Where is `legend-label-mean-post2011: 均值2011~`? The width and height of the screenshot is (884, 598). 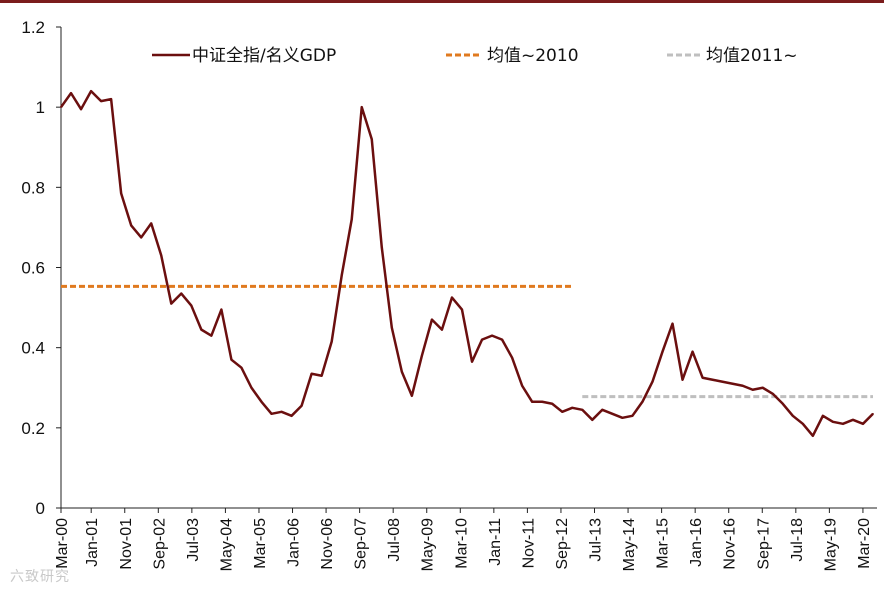 legend-label-mean-post2011: 均值2011~ is located at coordinates (752, 56).